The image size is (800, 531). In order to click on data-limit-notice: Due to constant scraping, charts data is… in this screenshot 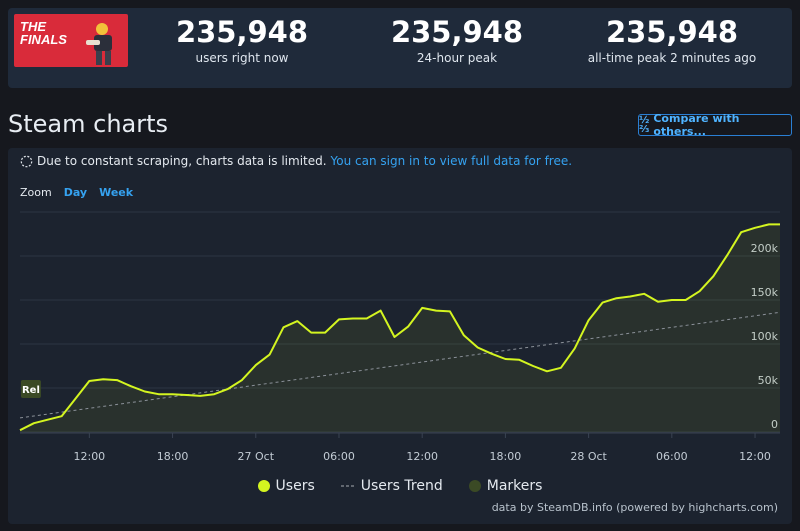, I will do `click(296, 161)`.